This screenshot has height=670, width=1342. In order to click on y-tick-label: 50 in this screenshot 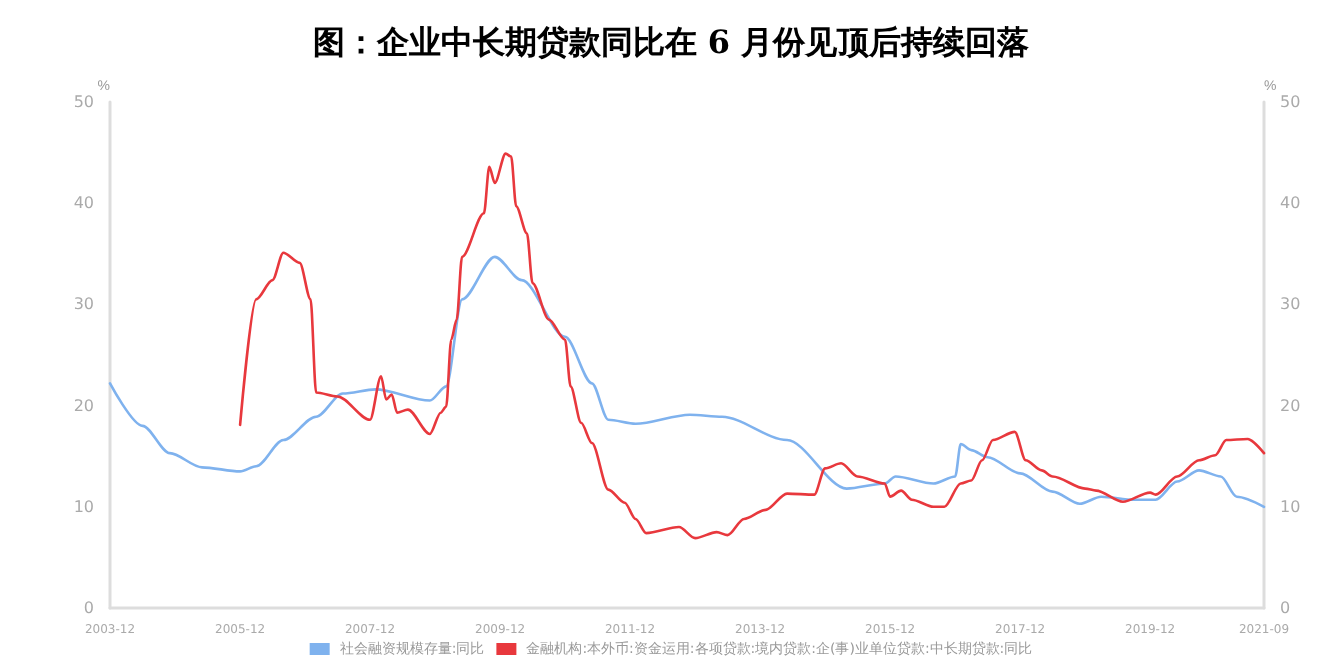, I will do `click(83, 102)`.